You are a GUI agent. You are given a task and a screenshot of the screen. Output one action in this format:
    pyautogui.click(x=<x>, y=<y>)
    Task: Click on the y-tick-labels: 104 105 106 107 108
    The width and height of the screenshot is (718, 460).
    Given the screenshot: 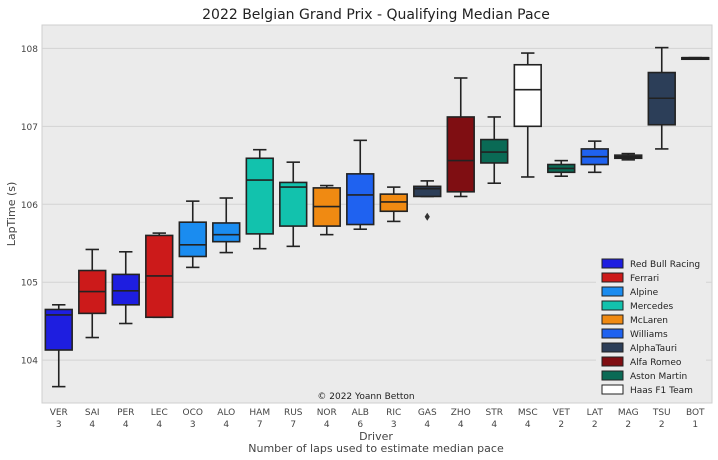 What is the action you would take?
    pyautogui.click(x=29, y=206)
    